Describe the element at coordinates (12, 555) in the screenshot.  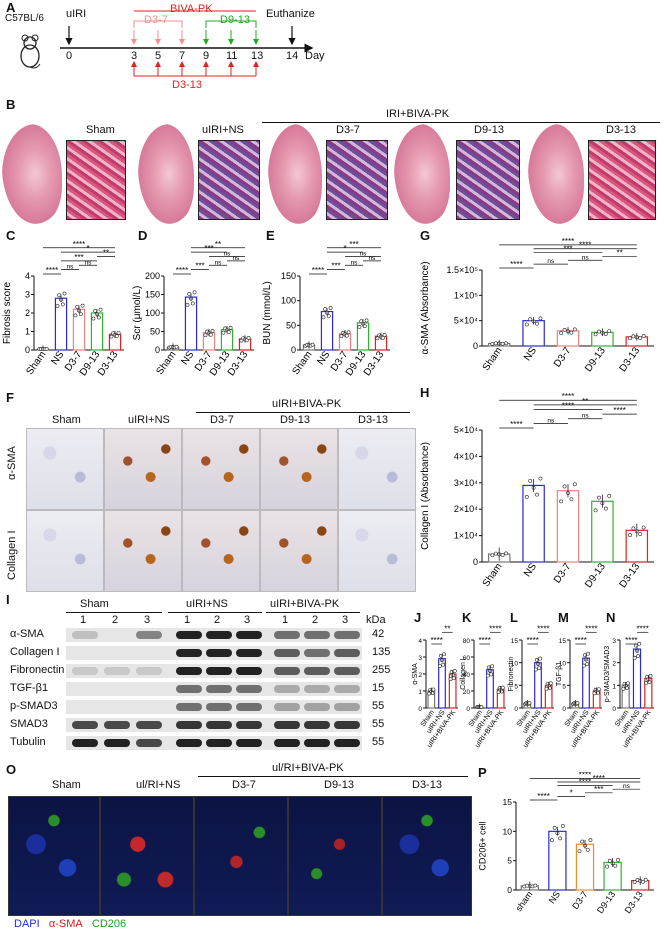
I see `panel-f-row-collagen: Collagen I` at that location.